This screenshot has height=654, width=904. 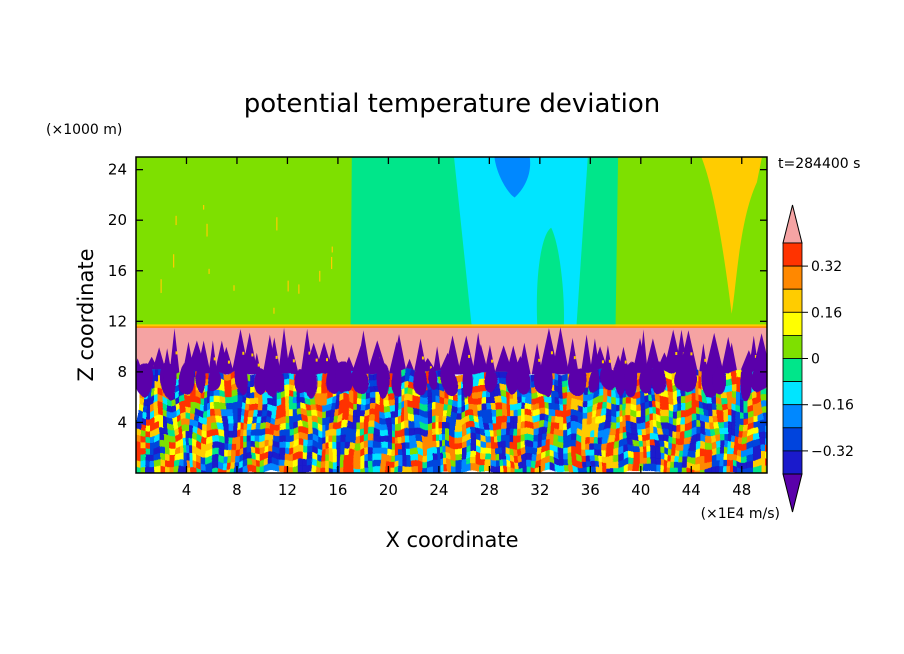 I want to click on upper-streak, so click(x=299, y=289).